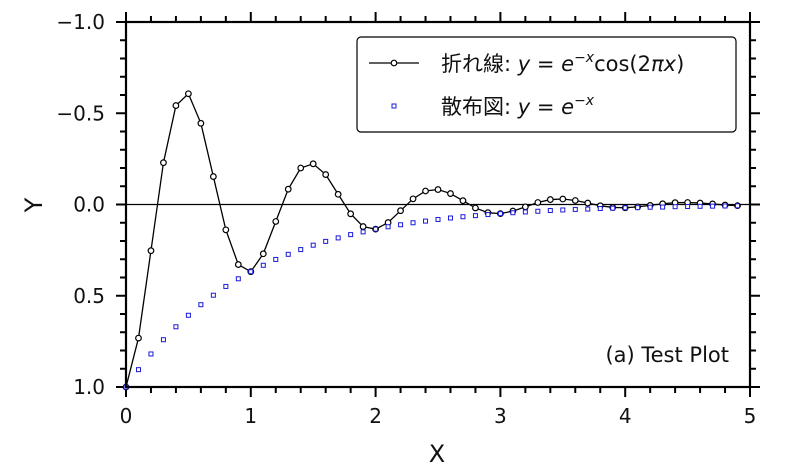  What do you see at coordinates (80, 113) in the screenshot?
I see `y-tick-label: −0.5` at bounding box center [80, 113].